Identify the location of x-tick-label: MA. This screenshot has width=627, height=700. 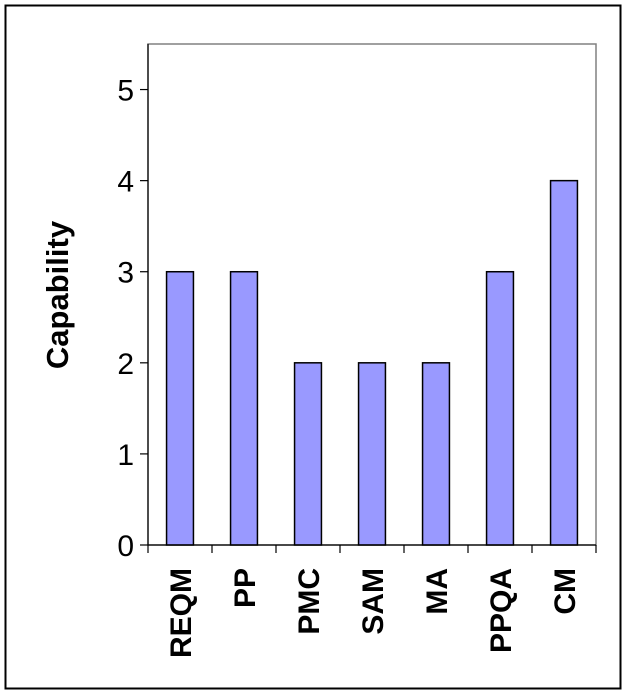
(437, 591).